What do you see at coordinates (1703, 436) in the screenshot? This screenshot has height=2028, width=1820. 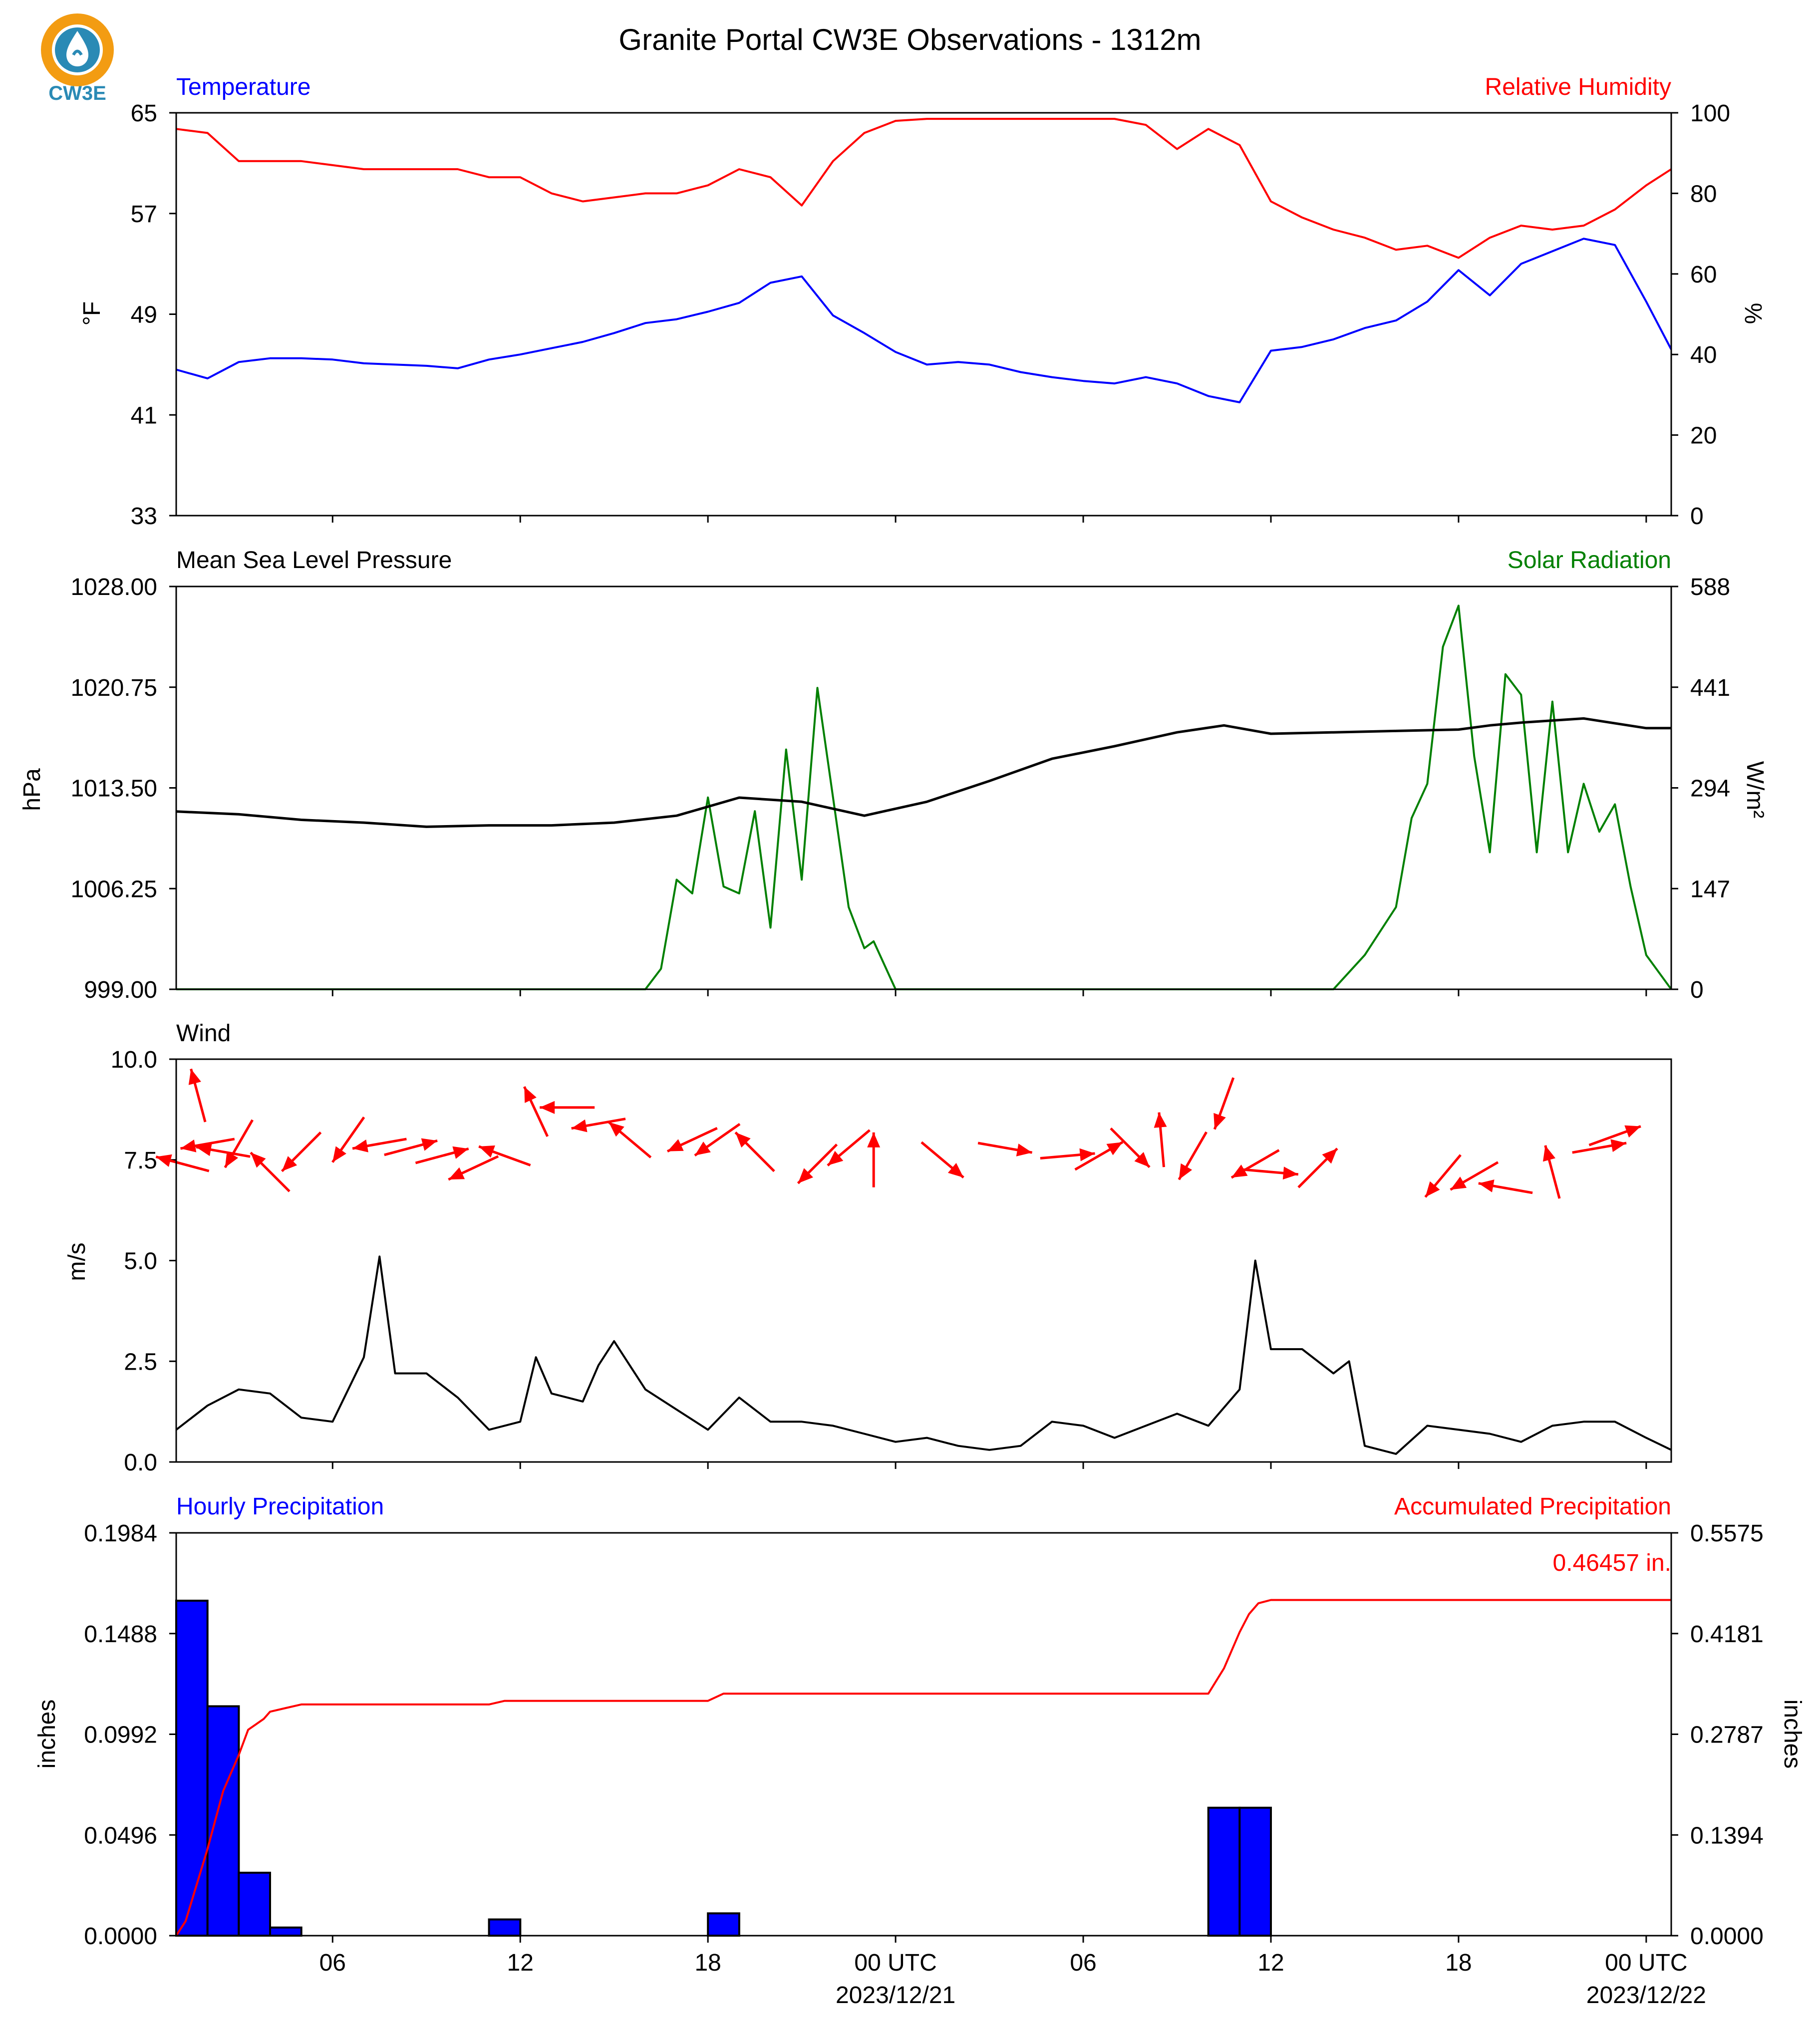 I see `y-tick-label-right: 20` at bounding box center [1703, 436].